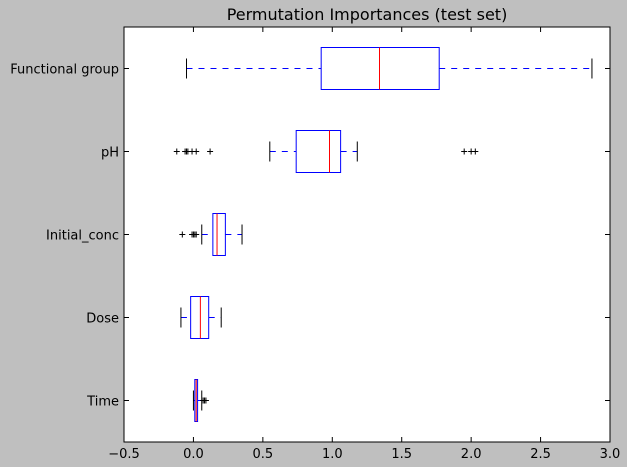  What do you see at coordinates (367, 14) in the screenshot?
I see `chart-title: Permutation Importances (test set)` at bounding box center [367, 14].